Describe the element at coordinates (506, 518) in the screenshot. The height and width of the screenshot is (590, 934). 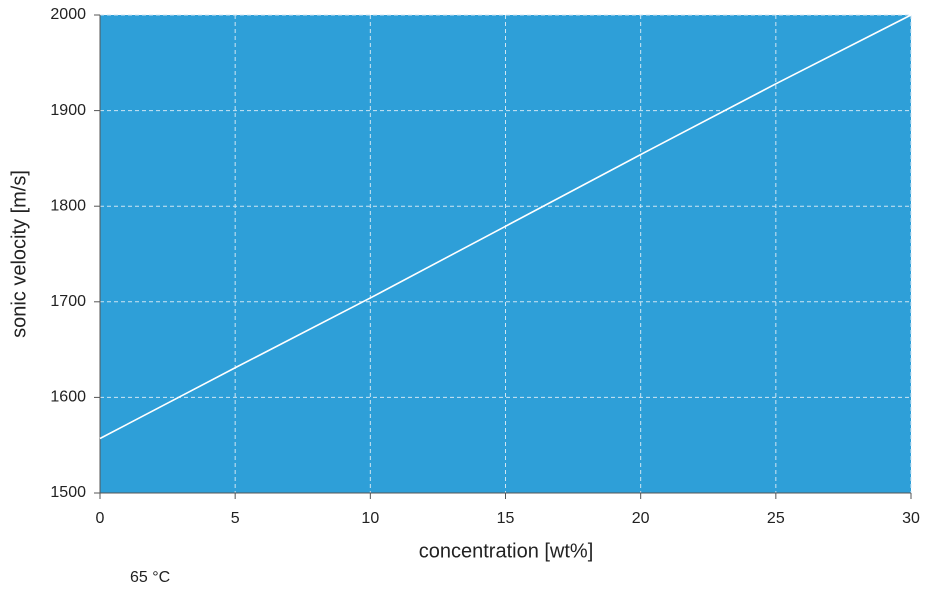
I see `x-tick-label: 15` at that location.